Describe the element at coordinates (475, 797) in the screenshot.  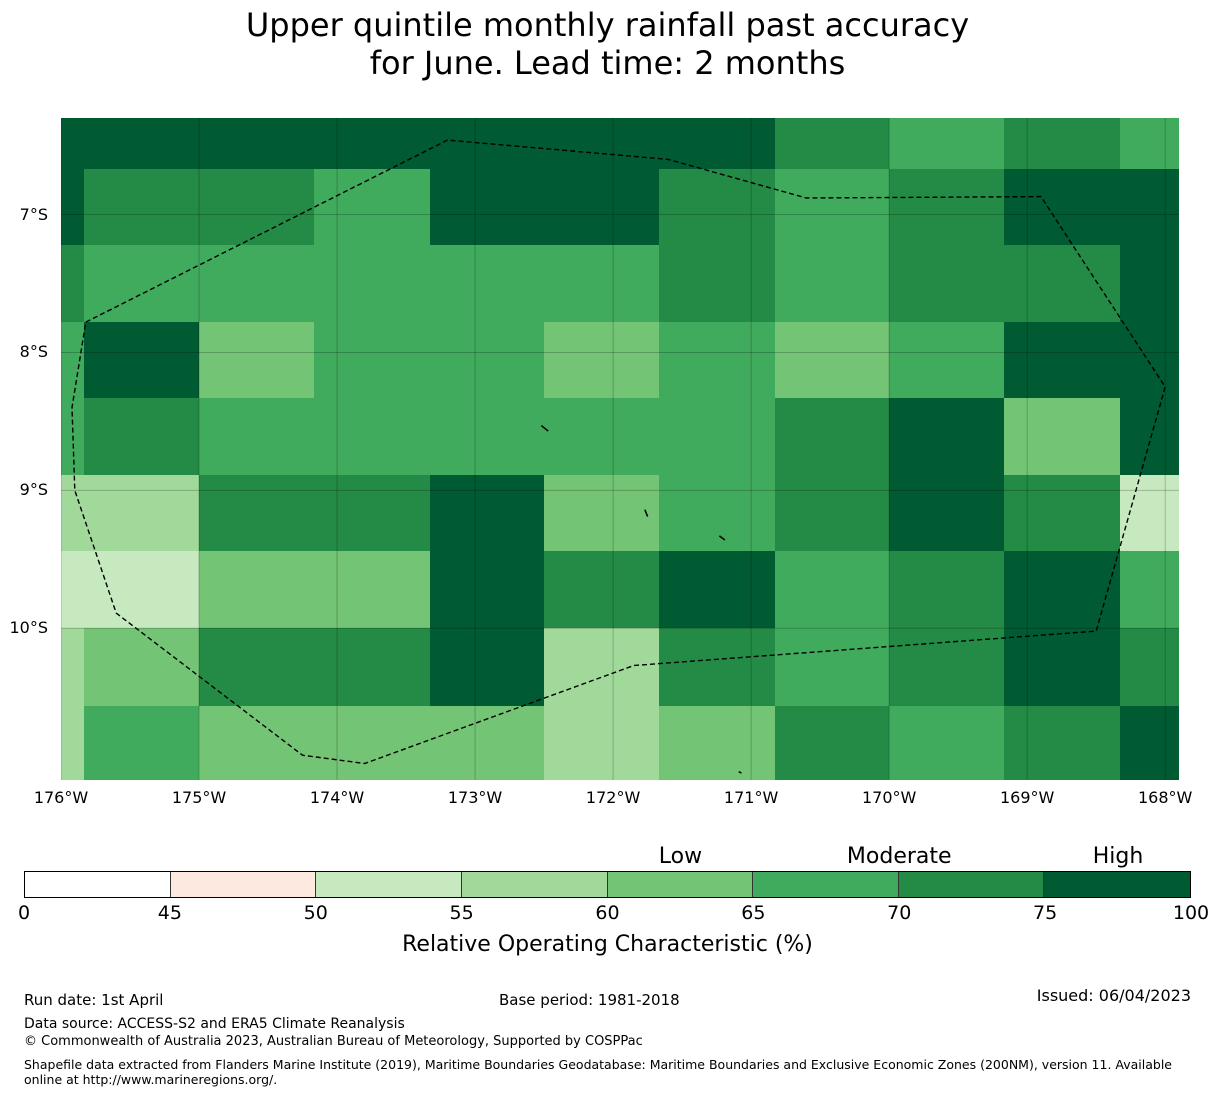
I see `longitude-label: 173°W` at that location.